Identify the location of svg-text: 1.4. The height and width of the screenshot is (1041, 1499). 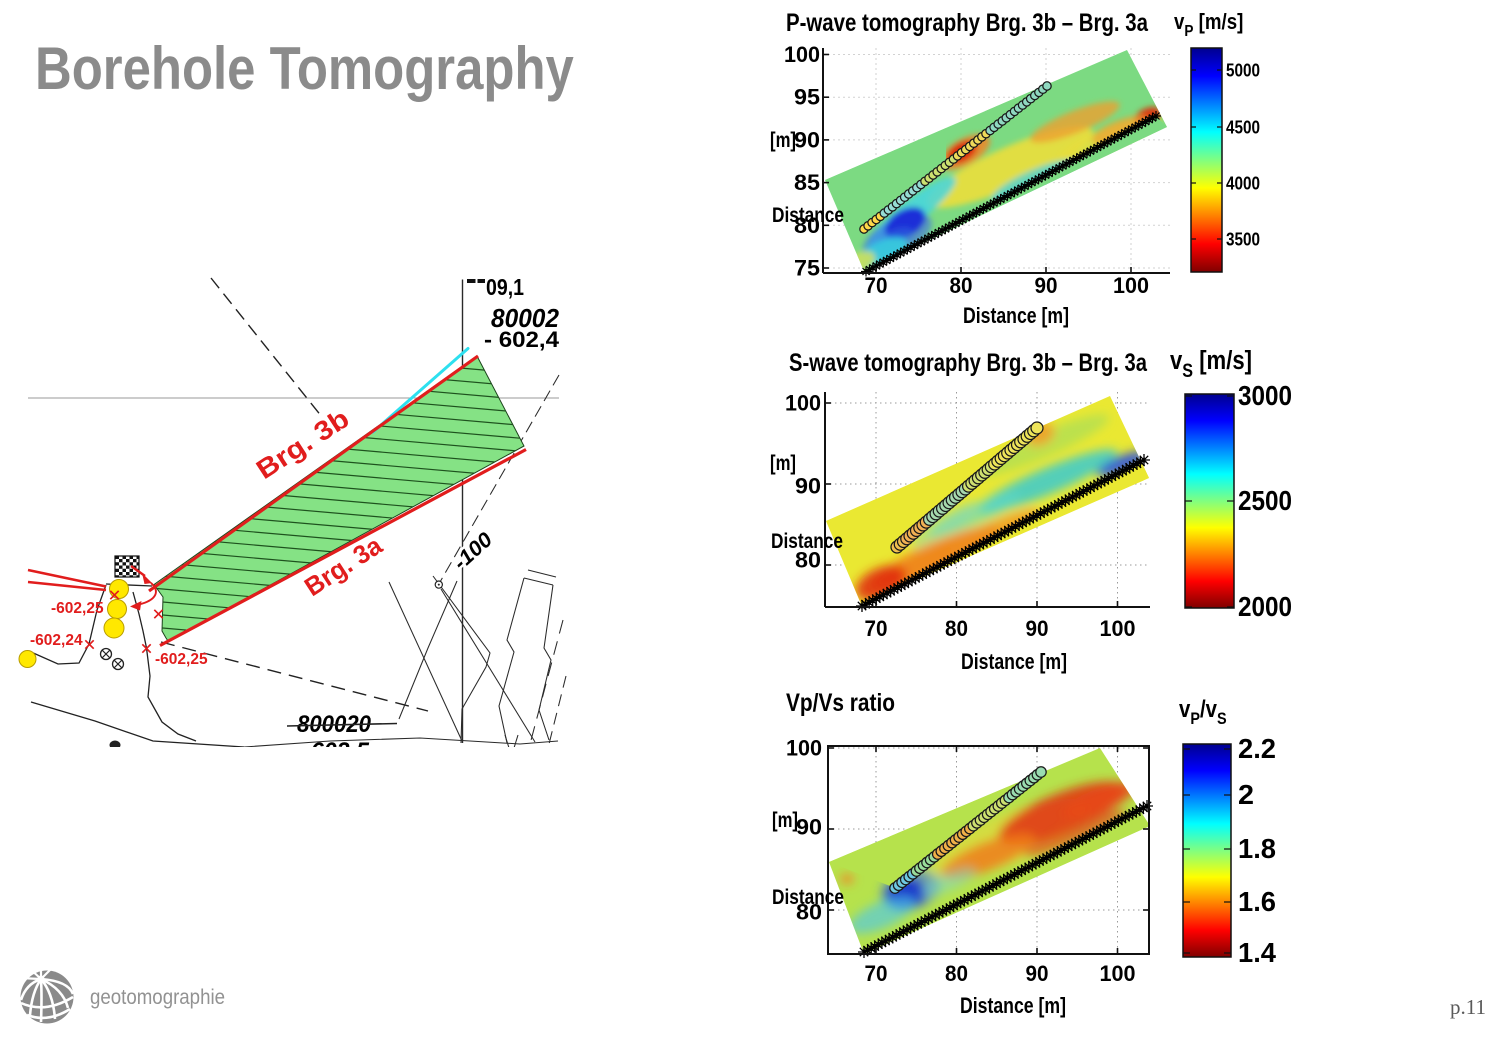
(1257, 952).